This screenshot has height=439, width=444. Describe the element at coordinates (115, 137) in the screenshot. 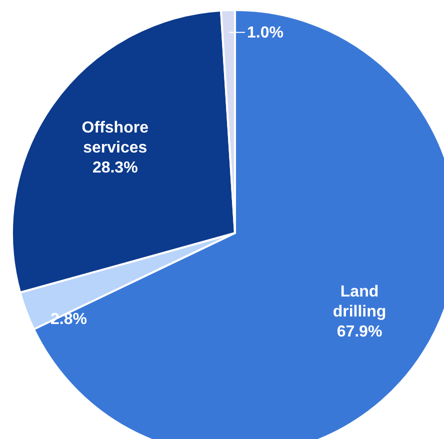

I see `slice-label: Offshore services` at that location.